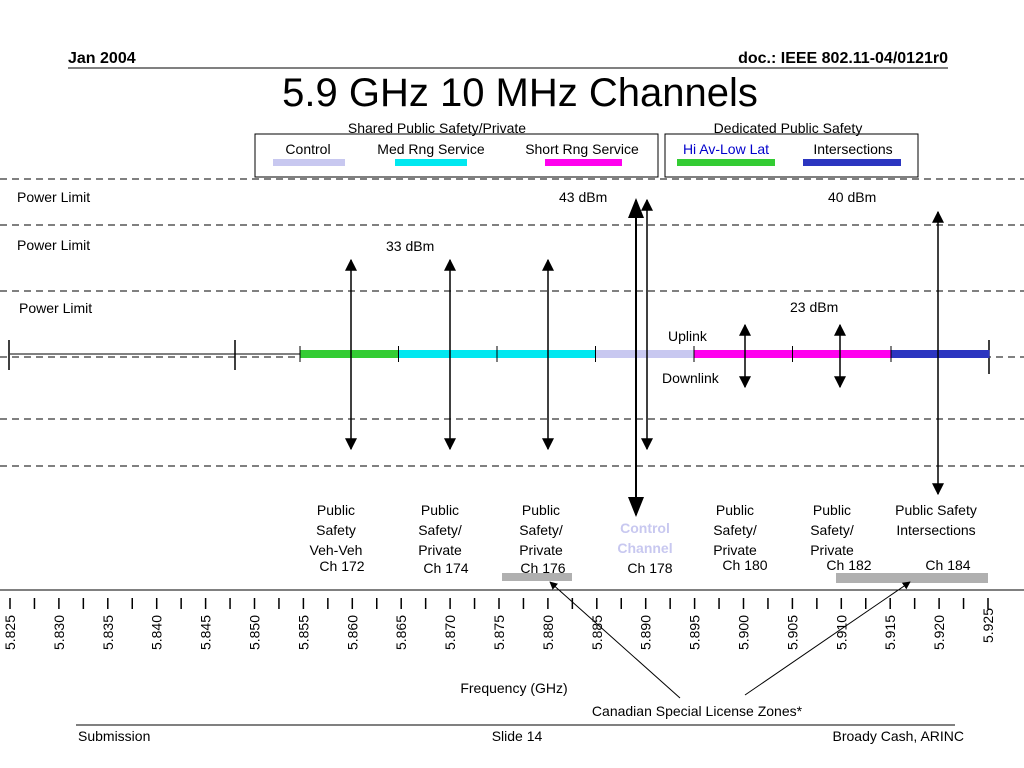  Describe the element at coordinates (852, 197) in the screenshot. I see `power-level-40: 40 dBm` at that location.